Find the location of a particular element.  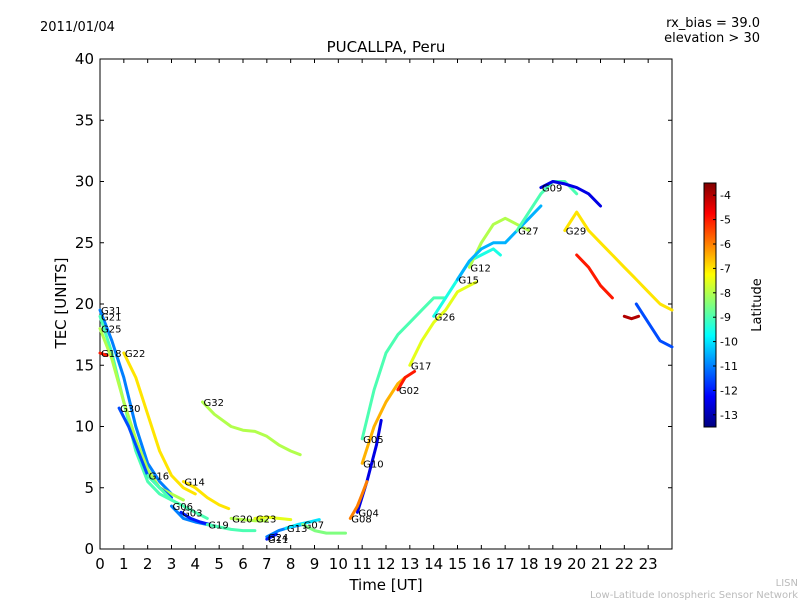

series-track-g20 is located at coordinates (249, 519).